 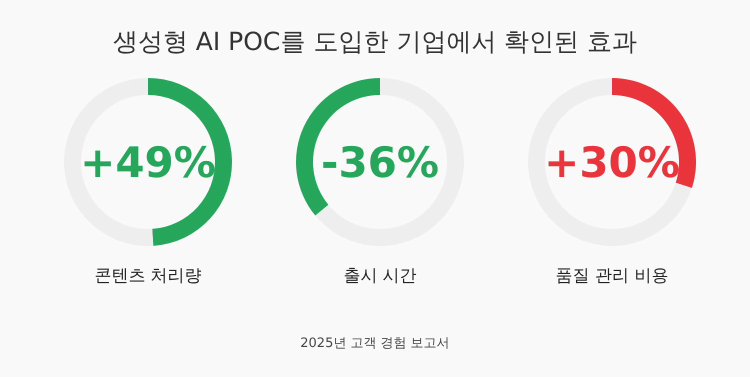 I want to click on text: 출시 시간, so click(x=380, y=276).